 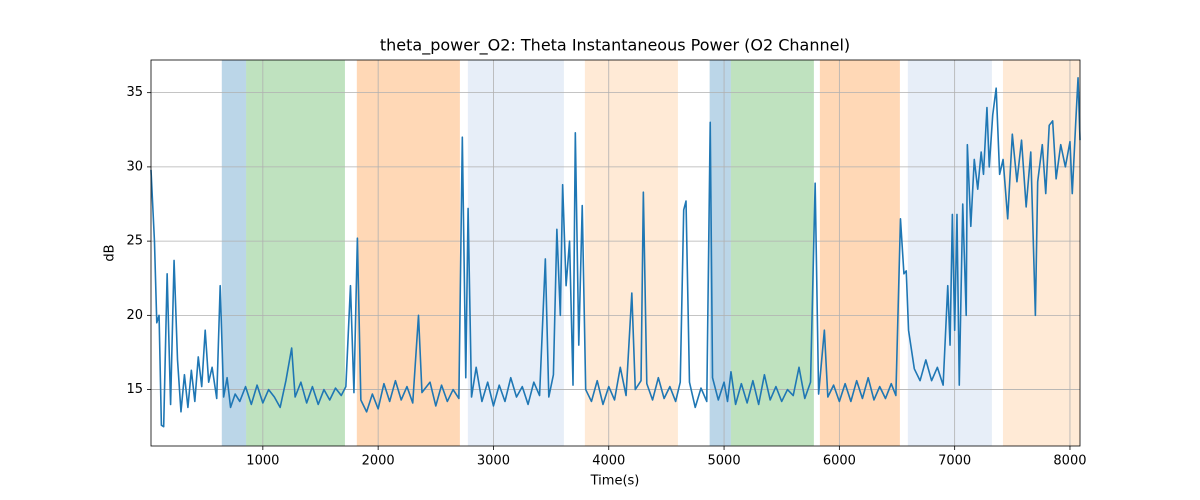 I want to click on x-tick-label: 4000, so click(x=608, y=461).